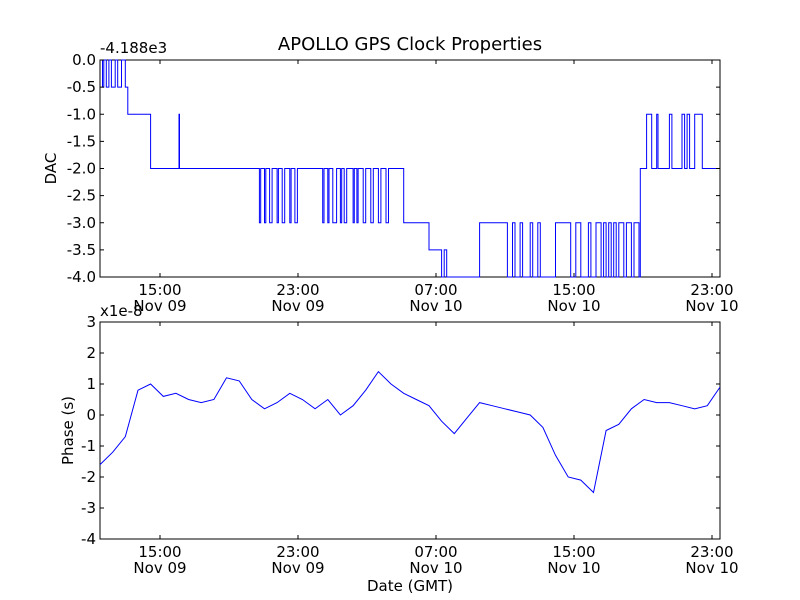 This screenshot has width=800, height=600. Describe the element at coordinates (68, 430) in the screenshot. I see `phase-ylabel: Phase (s)` at that location.